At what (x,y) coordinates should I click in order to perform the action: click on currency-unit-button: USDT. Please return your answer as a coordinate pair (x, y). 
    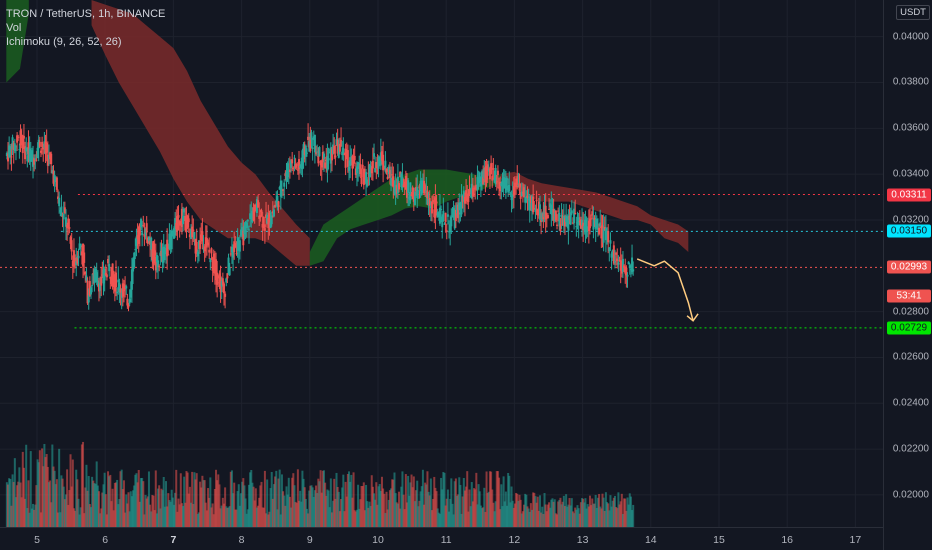
    Looking at the image, I should click on (913, 12).